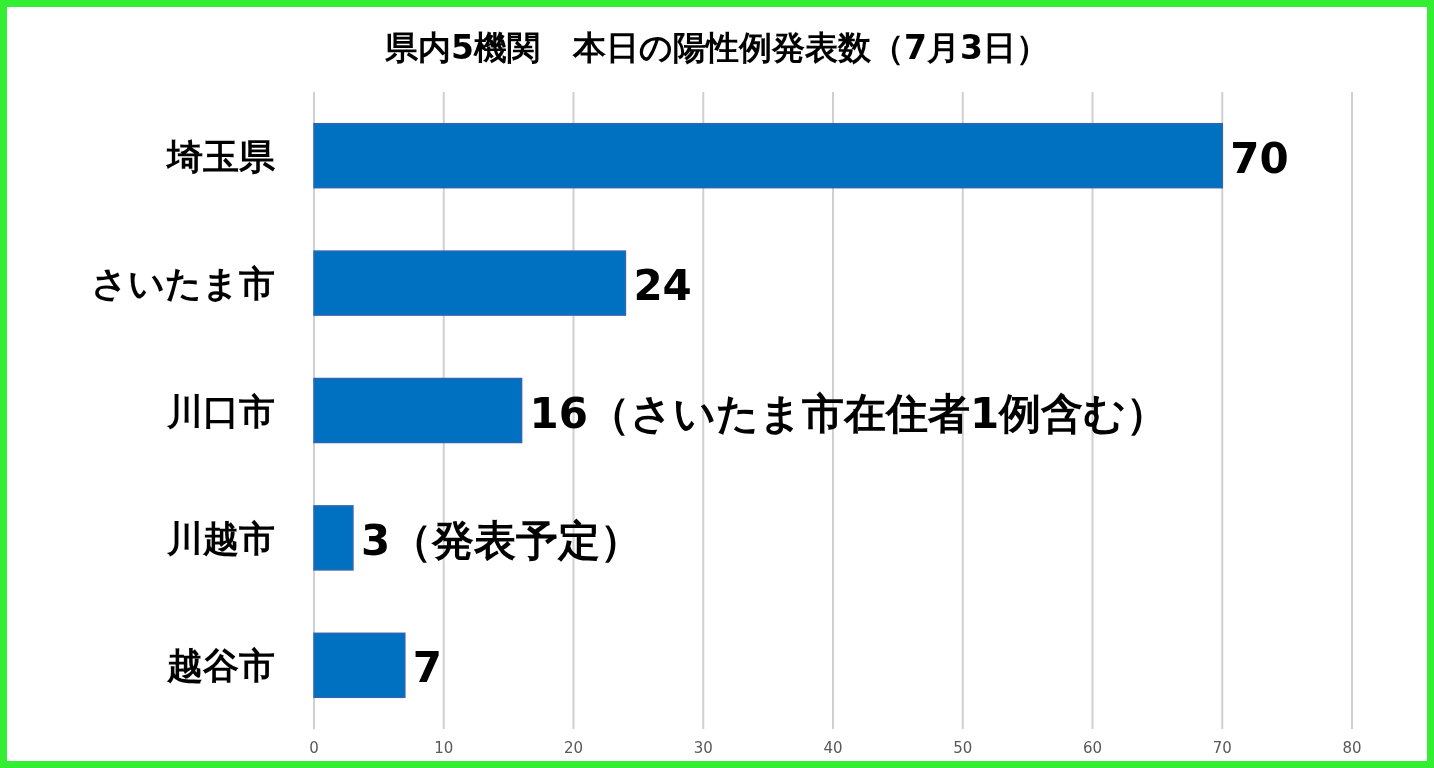 Image resolution: width=1434 pixels, height=768 pixels. What do you see at coordinates (220, 411) in the screenshot?
I see `y-tick-label: 川口市` at bounding box center [220, 411].